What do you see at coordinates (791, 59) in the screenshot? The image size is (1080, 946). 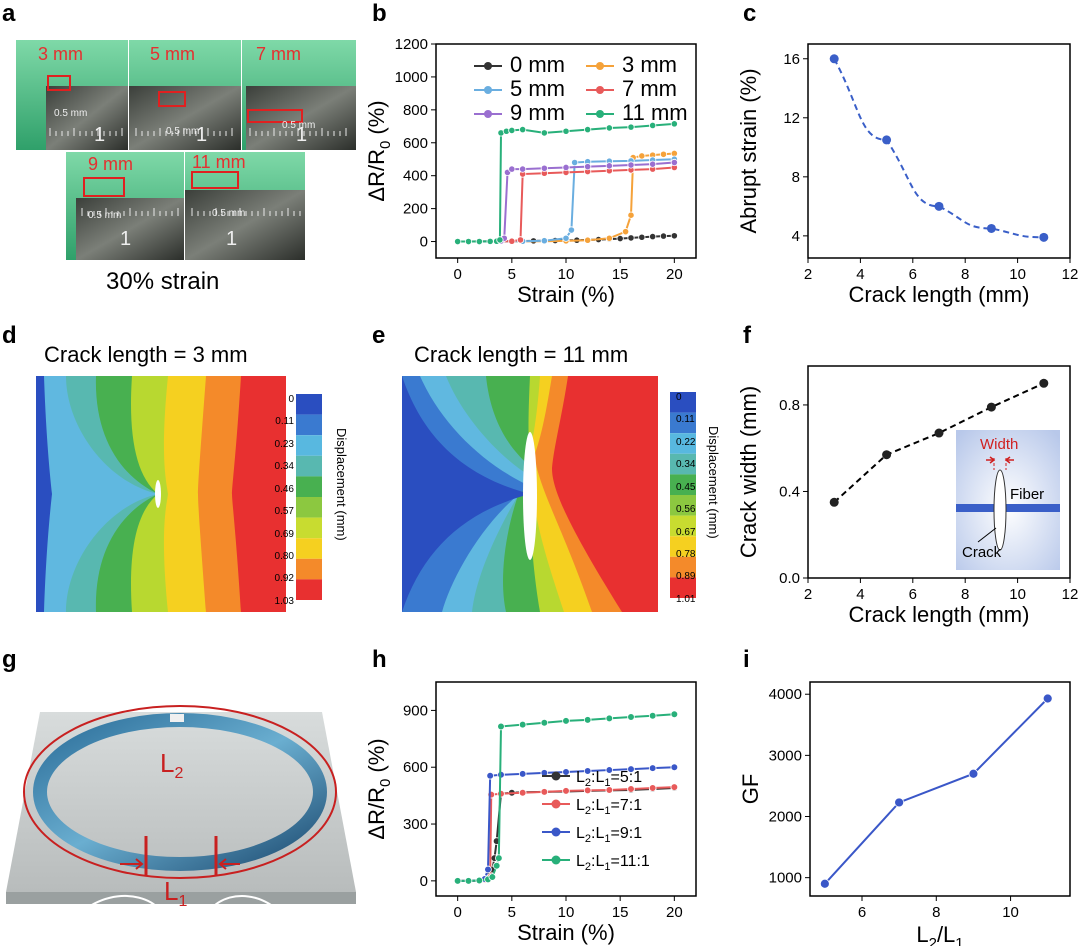 I see `y-tick-label: 16` at bounding box center [791, 59].